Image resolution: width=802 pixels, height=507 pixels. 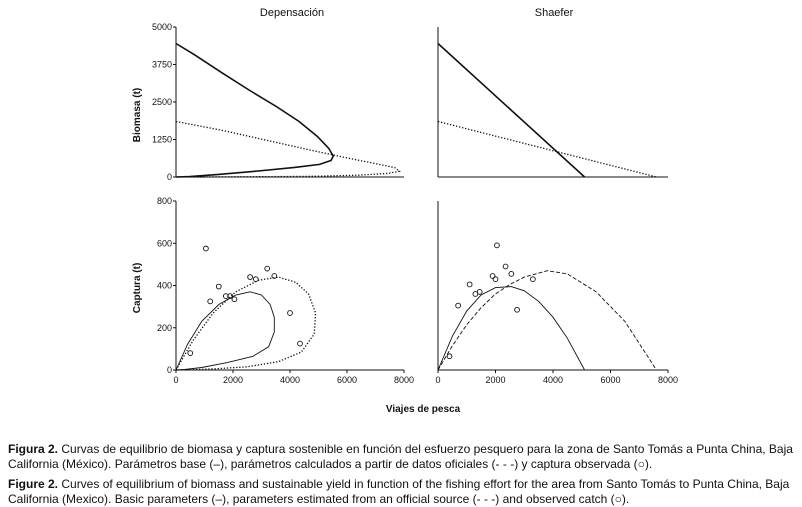 I want to click on y-tick-label: 2500, so click(x=162, y=102).